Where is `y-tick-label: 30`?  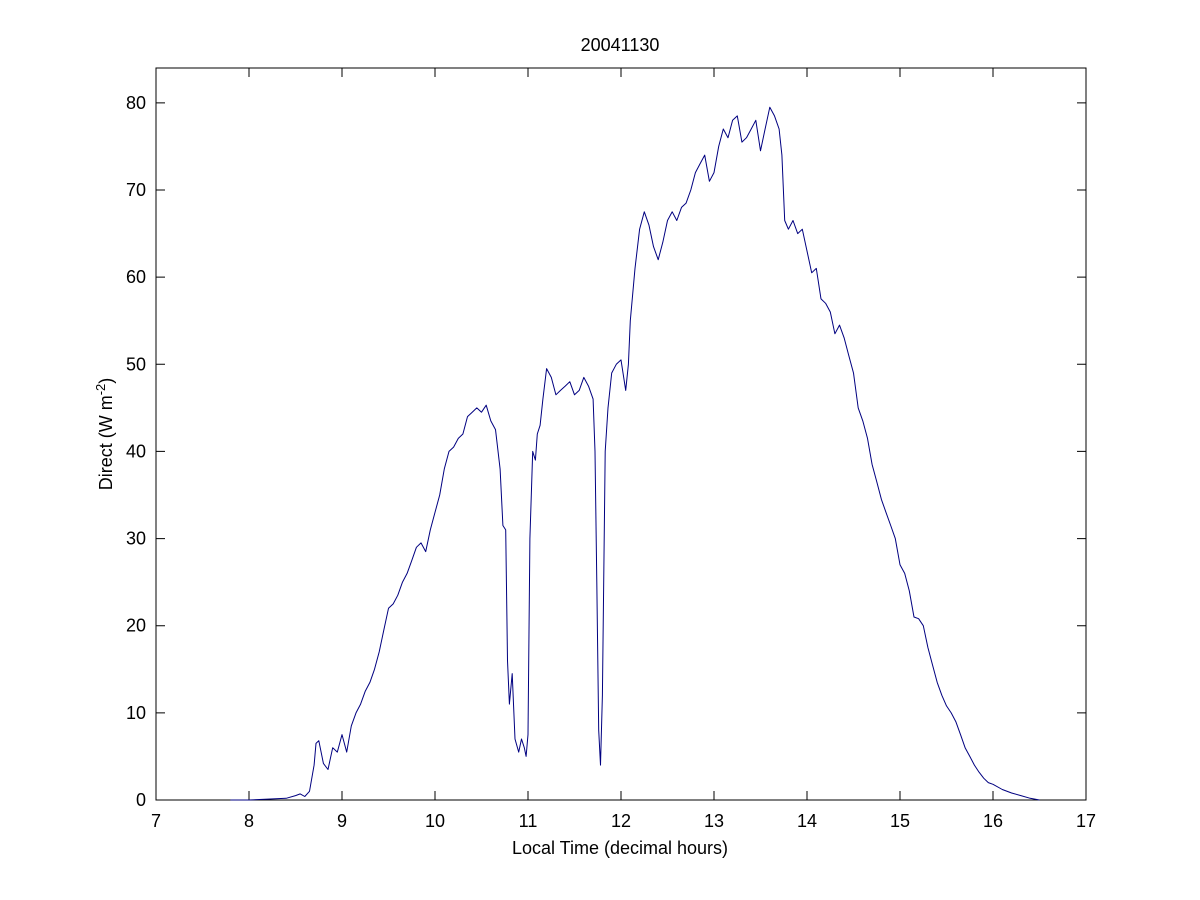 y-tick-label: 30 is located at coordinates (136, 539).